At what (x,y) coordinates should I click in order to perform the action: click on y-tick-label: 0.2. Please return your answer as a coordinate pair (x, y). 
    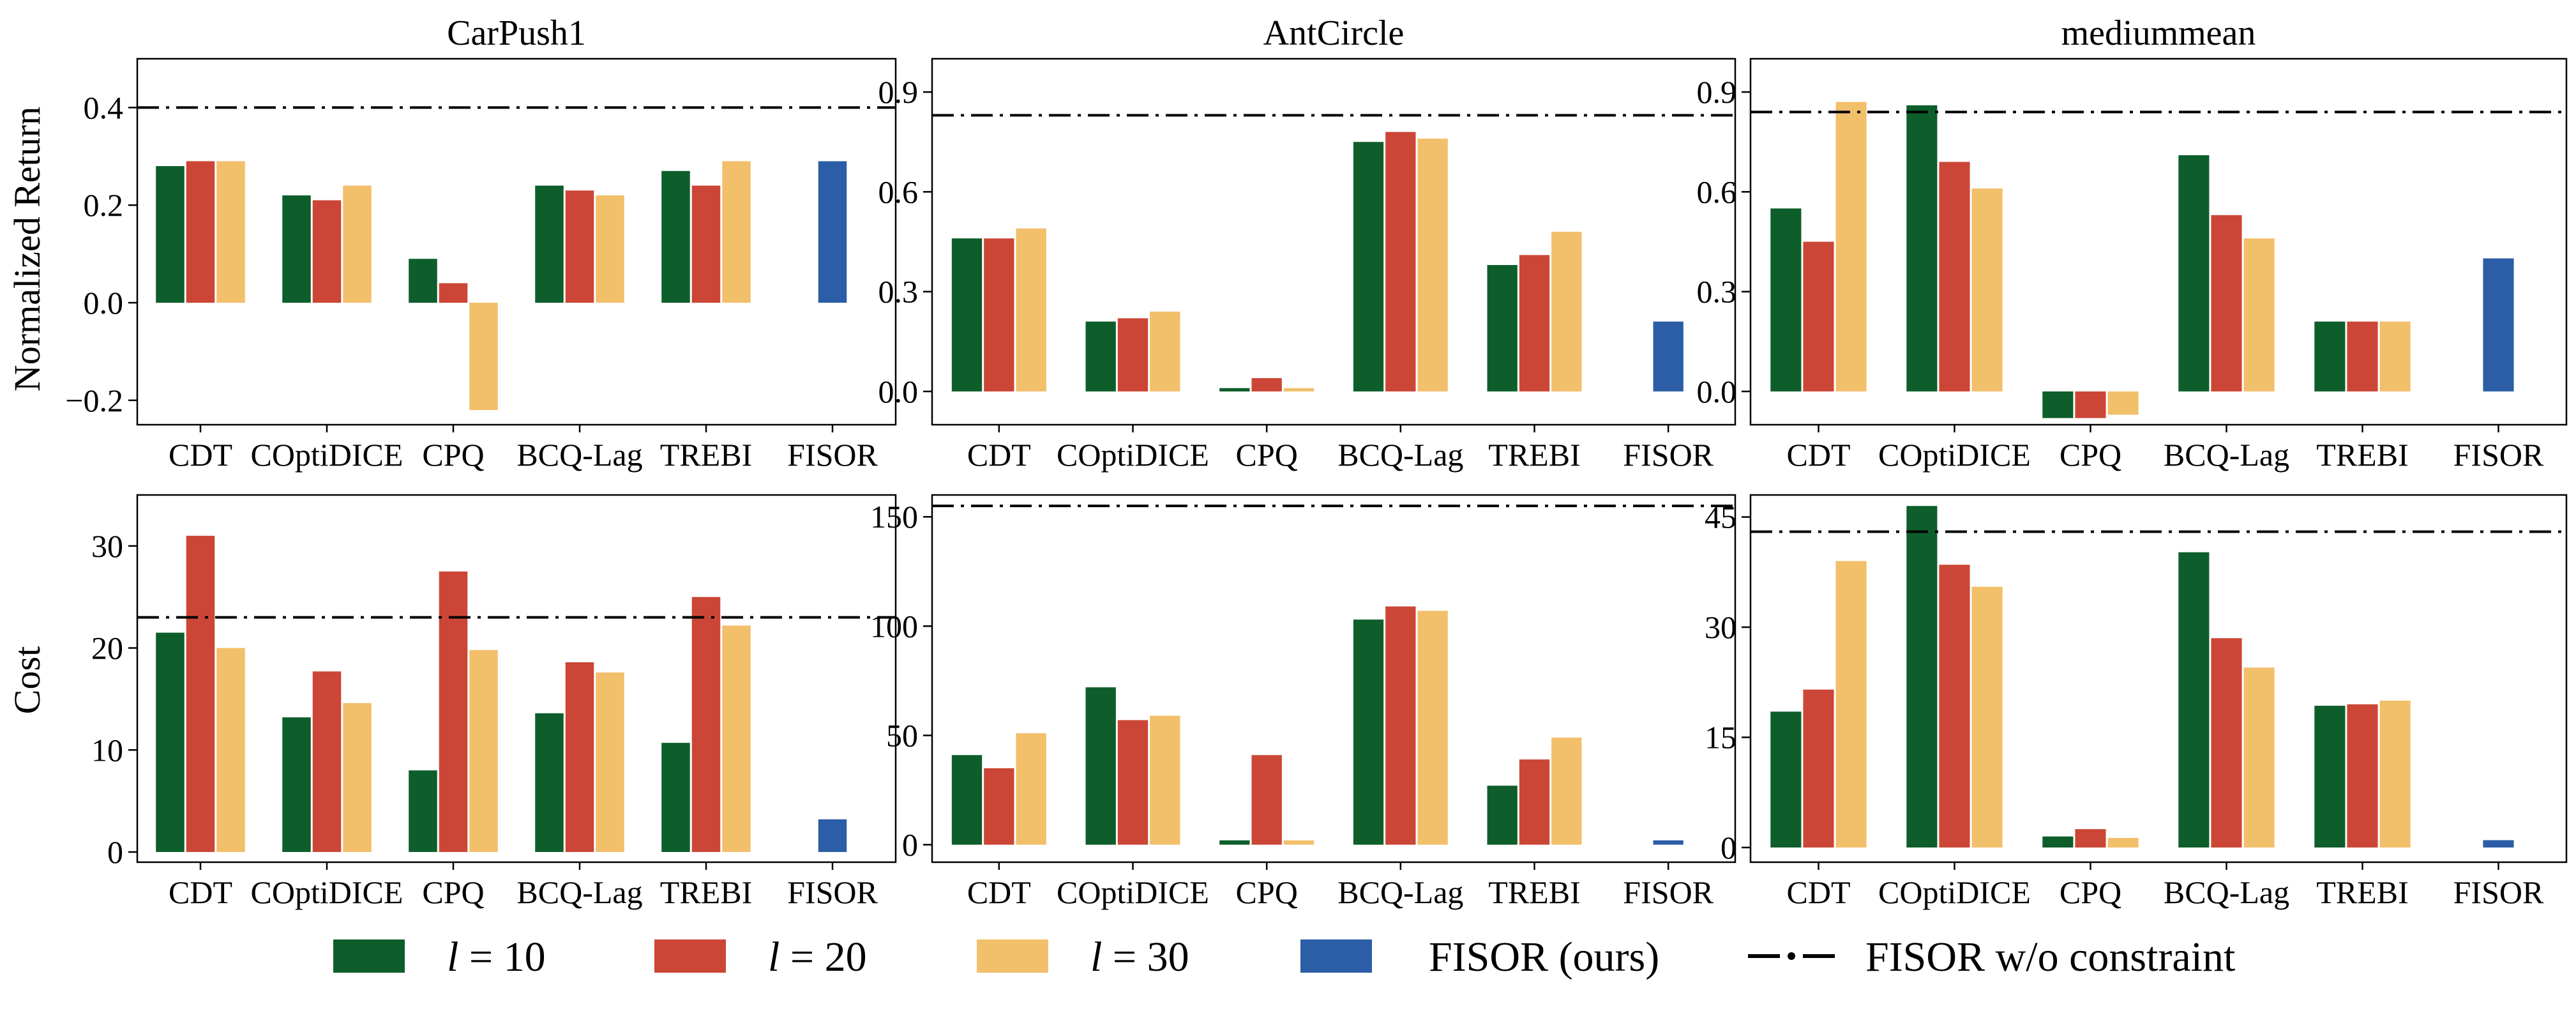
    Looking at the image, I should click on (104, 205).